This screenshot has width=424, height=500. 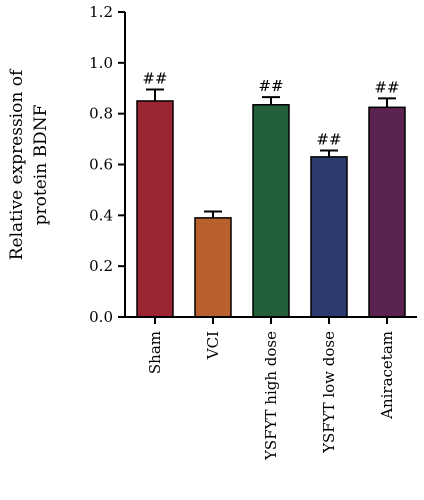 I want to click on y-axis-title-line: Relative expression of, so click(x=17, y=164).